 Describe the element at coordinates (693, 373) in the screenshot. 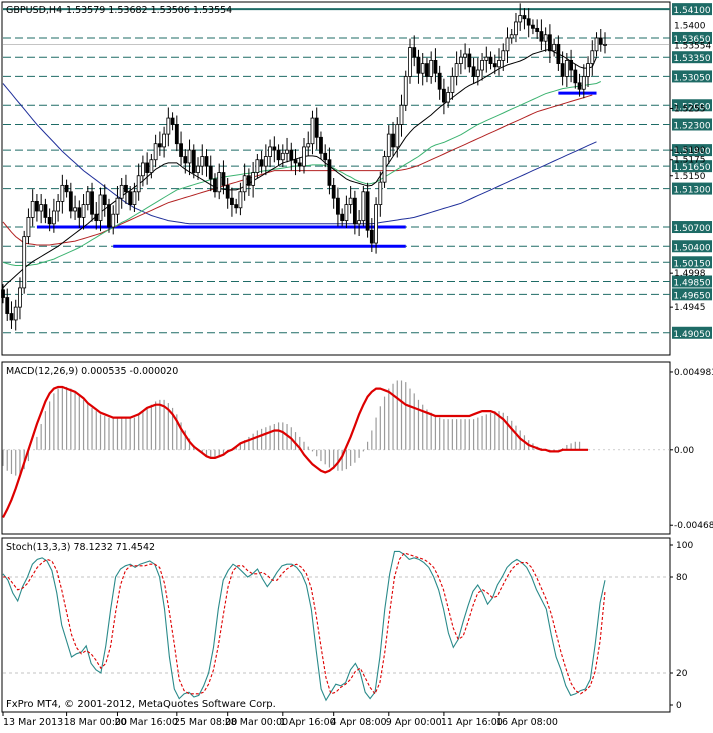

I see `macd-tick-label: 0.004983` at that location.